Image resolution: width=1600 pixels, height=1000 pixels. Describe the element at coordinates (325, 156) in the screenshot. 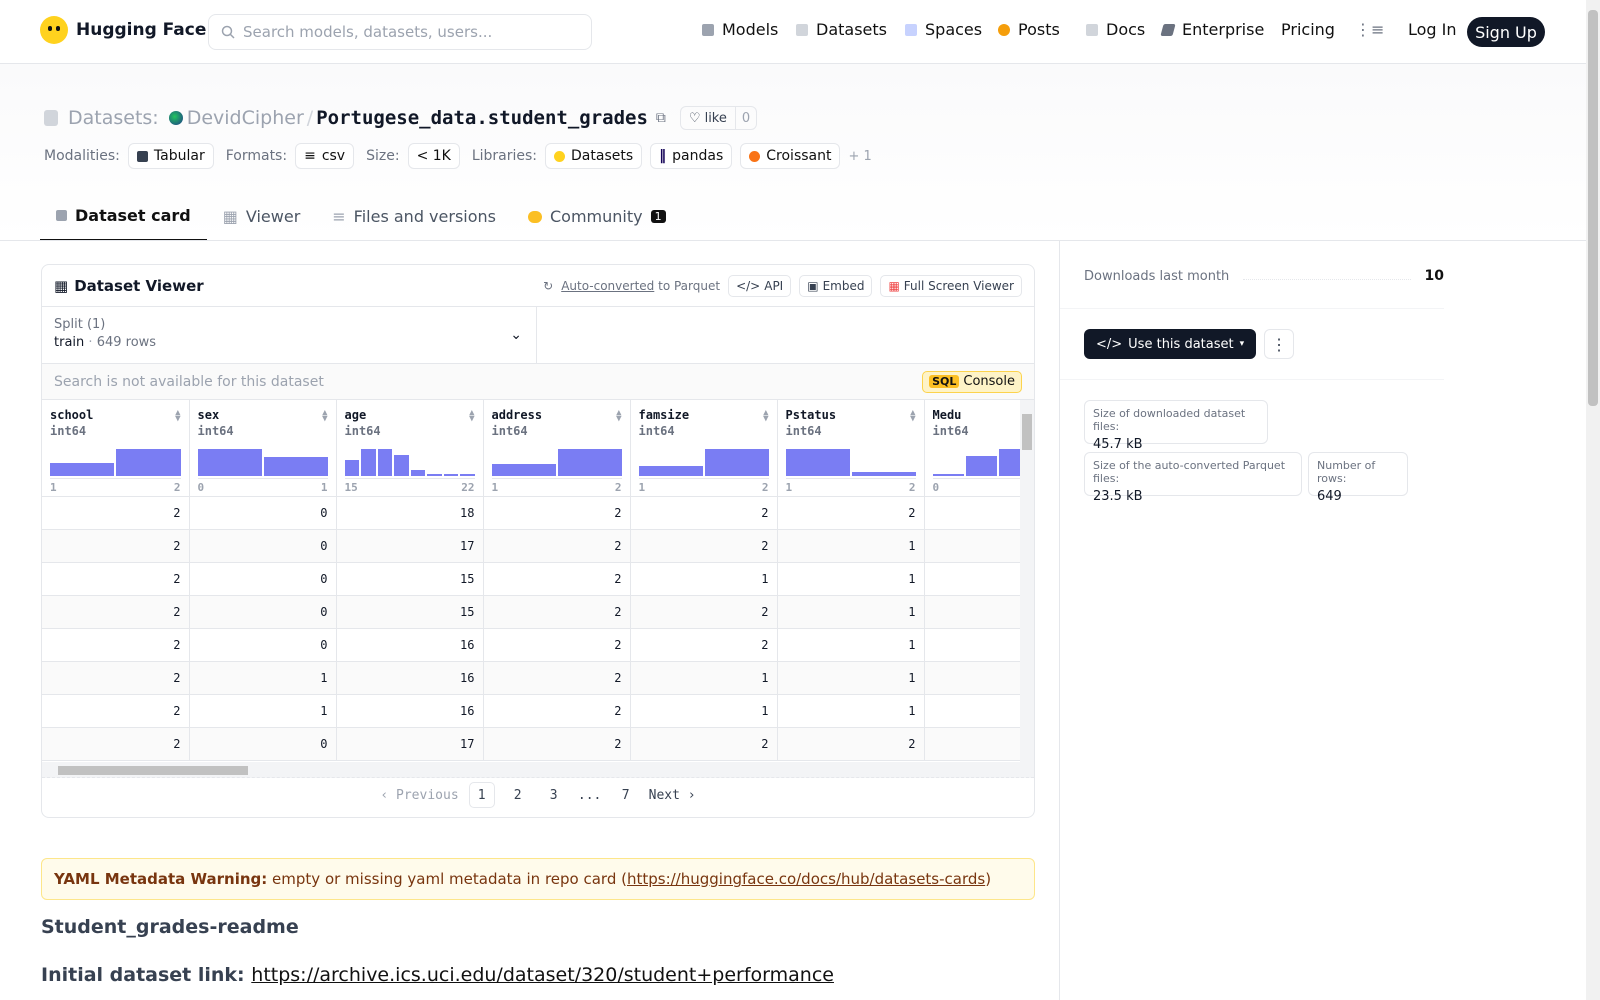

I see `format-csv-tag: ≡ csv` at that location.